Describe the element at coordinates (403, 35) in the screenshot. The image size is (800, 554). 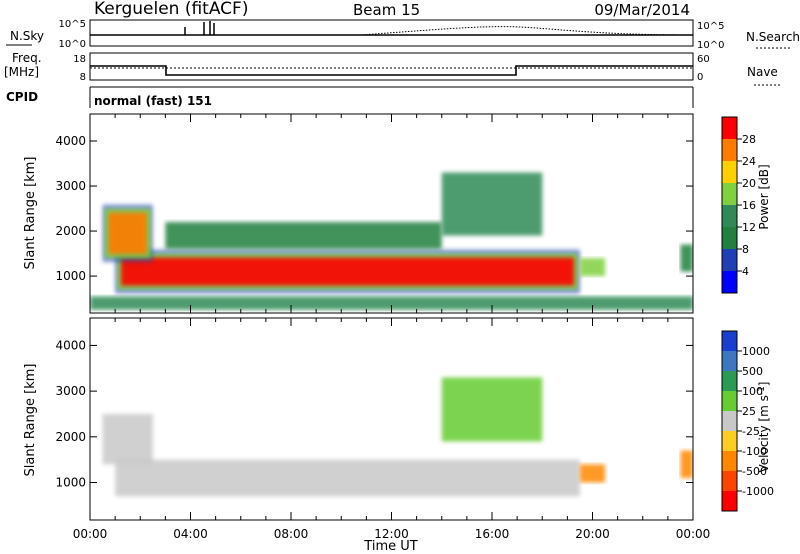
I see `noise-panel: N.Sky 10^5 10^0 10^5 10^0 N.Search` at that location.